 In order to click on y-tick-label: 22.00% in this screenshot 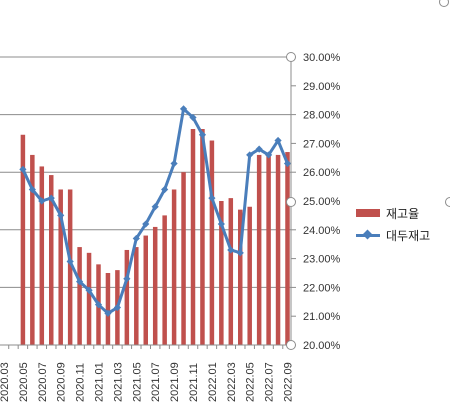, I will do `click(322, 288)`.